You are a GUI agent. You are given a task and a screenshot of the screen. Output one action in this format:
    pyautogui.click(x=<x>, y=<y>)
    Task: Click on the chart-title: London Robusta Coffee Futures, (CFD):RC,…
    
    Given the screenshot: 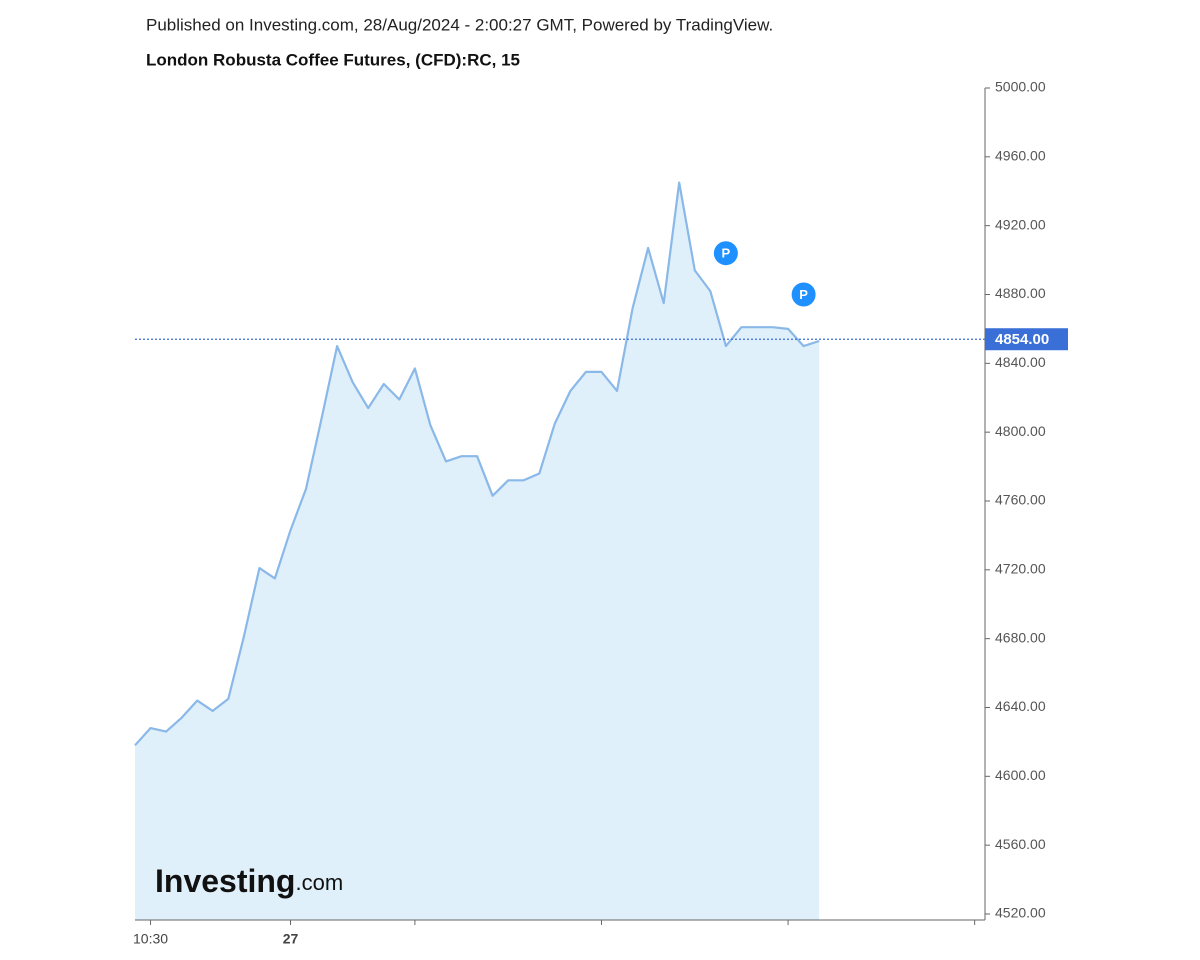 What is the action you would take?
    pyautogui.click(x=333, y=59)
    